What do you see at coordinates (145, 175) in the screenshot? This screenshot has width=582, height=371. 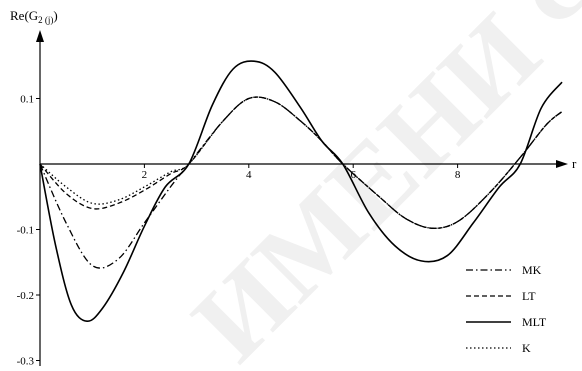 I see `x-tick-label: 2` at bounding box center [145, 175].